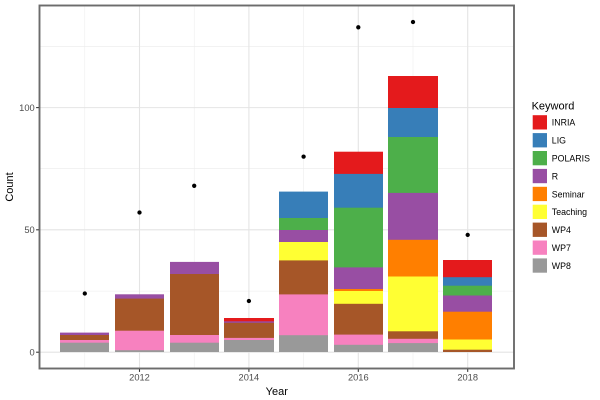  Describe the element at coordinates (32, 353) in the screenshot. I see `svg-text: 0` at that location.